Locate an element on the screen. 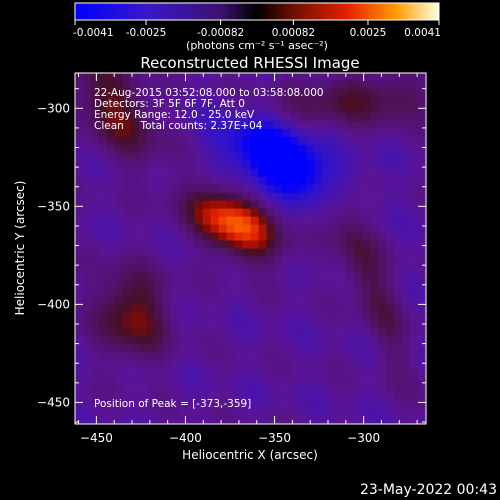 This screenshot has width=500, height=500. y-axis-label: Heliocentric Y (arcsec) is located at coordinates (20, 248).